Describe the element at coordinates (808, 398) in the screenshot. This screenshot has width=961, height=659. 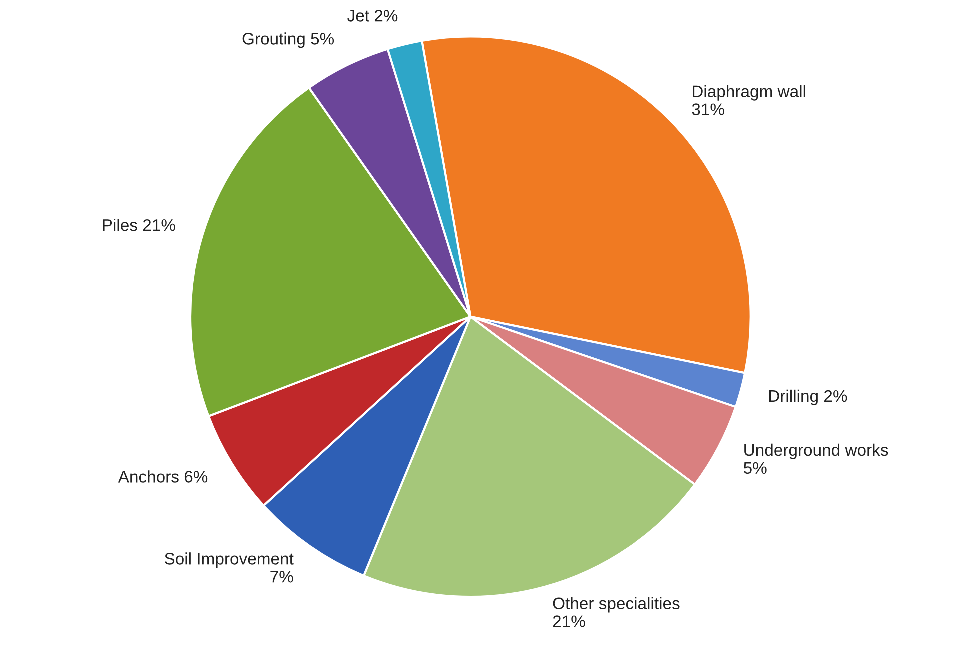
I see `slice-label: Drilling 2%` at that location.